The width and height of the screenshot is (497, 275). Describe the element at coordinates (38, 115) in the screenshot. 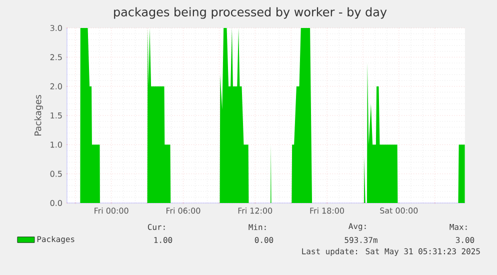

I see `y-axis-title: Packages` at that location.